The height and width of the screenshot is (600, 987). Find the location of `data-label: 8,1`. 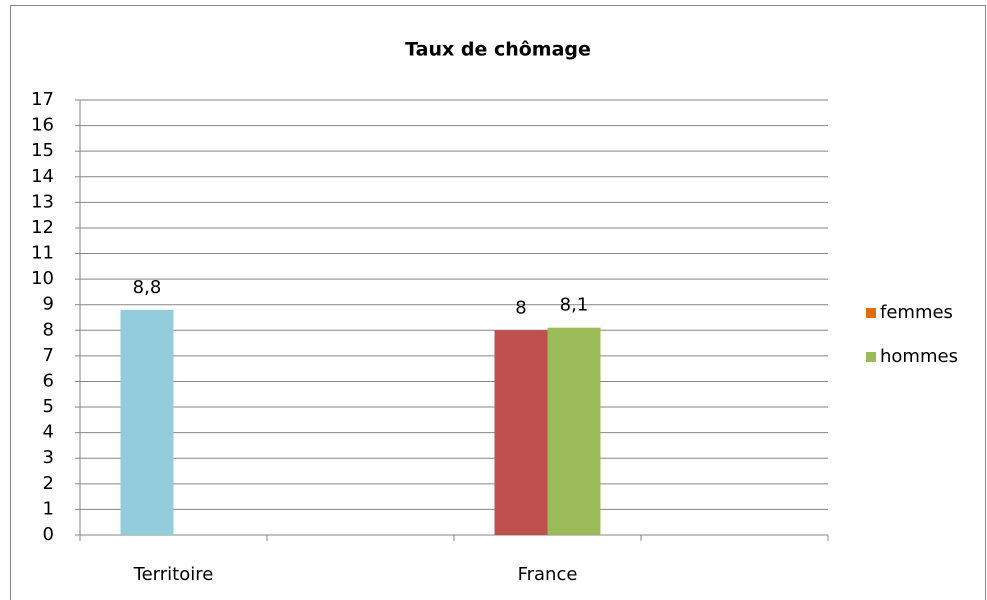

data-label: 8,1 is located at coordinates (574, 305).